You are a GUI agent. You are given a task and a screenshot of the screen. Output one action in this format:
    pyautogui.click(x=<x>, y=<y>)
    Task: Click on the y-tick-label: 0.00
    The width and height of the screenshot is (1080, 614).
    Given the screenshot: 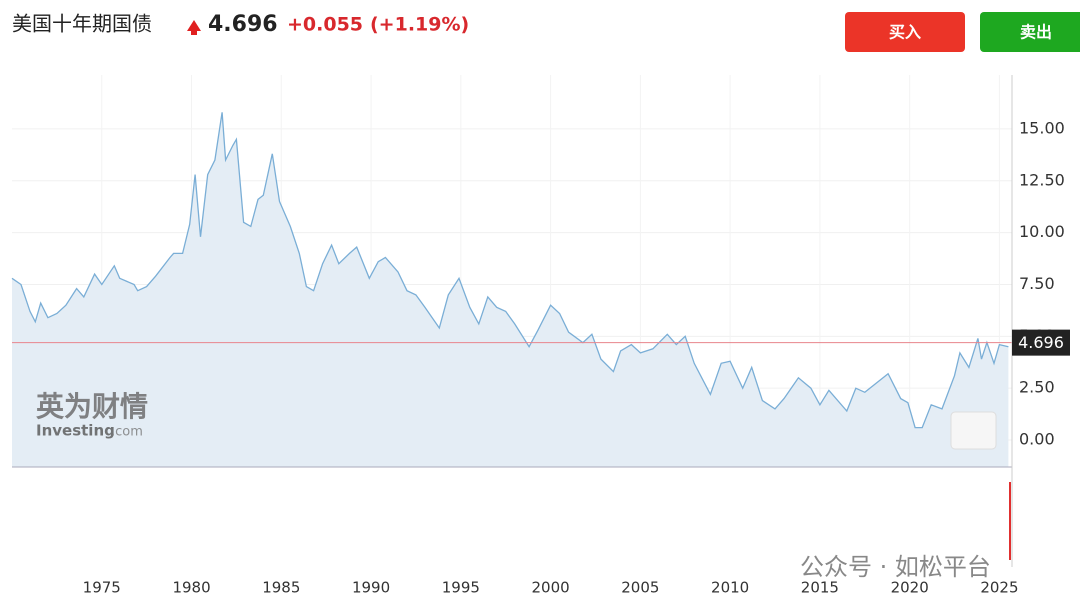 What is the action you would take?
    pyautogui.click(x=1037, y=439)
    